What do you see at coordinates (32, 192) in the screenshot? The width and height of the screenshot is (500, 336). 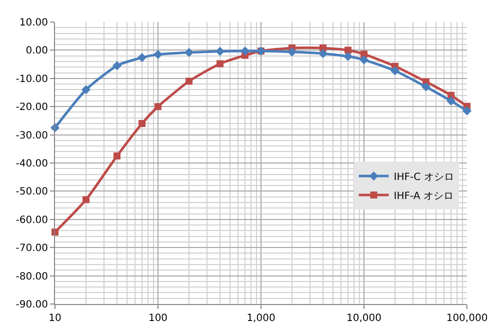 I see `y-tick-label: -50.00` at bounding box center [32, 192].